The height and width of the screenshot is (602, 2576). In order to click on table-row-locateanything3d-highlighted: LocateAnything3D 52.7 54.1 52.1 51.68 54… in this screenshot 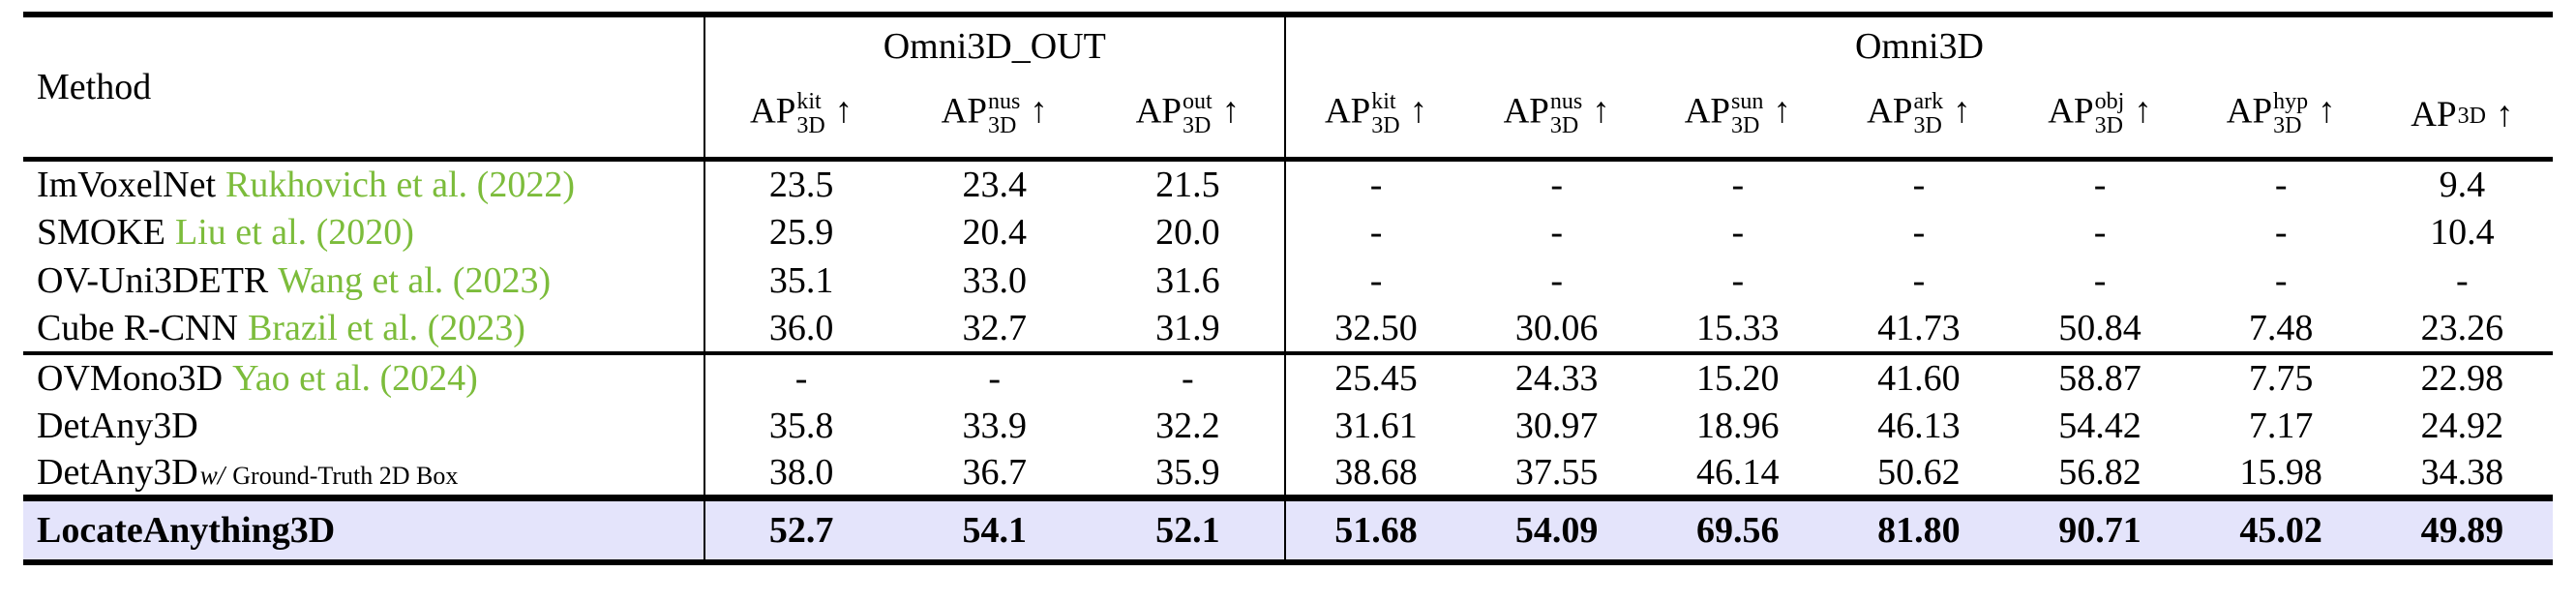, I will do `click(1288, 529)`.